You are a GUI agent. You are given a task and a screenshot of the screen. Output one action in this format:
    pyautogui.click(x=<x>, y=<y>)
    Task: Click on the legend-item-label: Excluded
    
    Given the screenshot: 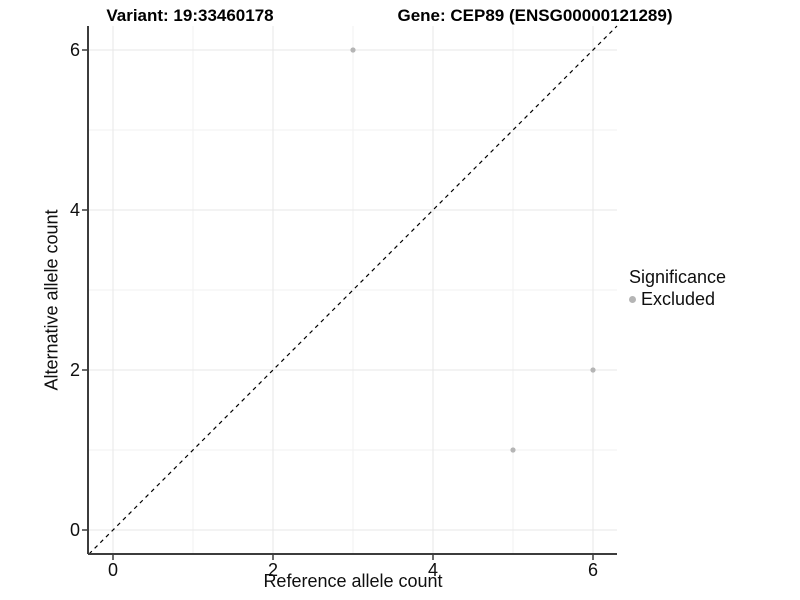 What is the action you would take?
    pyautogui.click(x=678, y=299)
    